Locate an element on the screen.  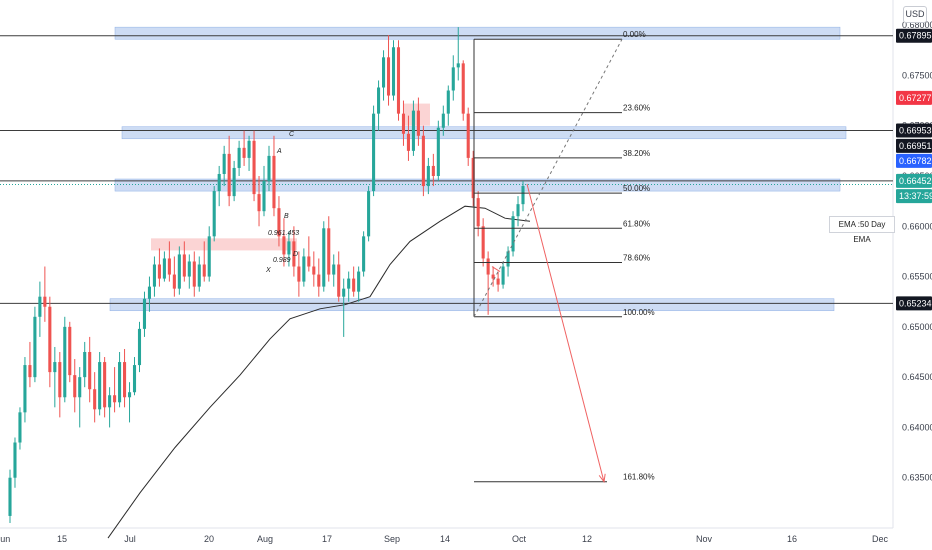
price-tag: 13:37:59 is located at coordinates (914, 196).